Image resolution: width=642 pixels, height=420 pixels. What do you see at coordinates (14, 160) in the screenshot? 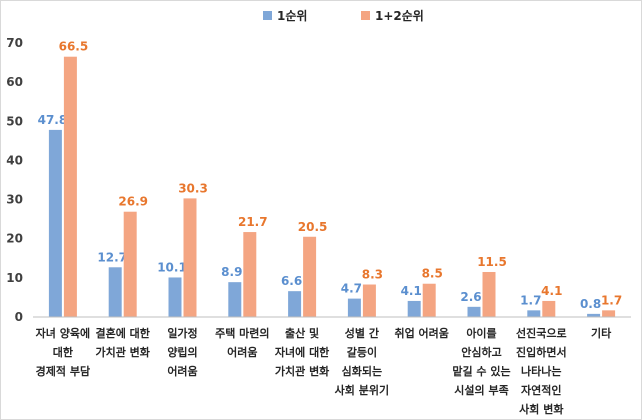
I see `y-tick-label: 40` at bounding box center [14, 160].